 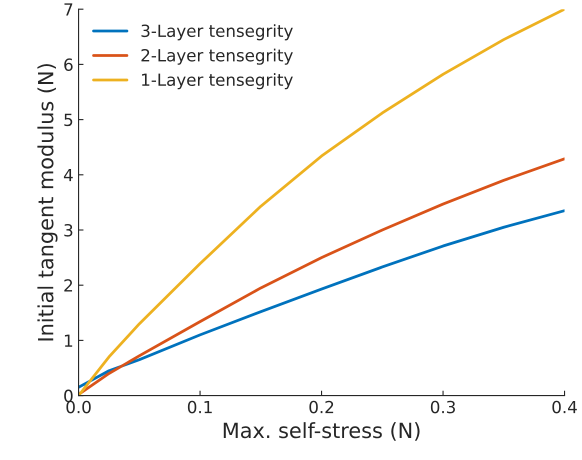 I want to click on x-tick-label: 0.1, so click(x=200, y=407).